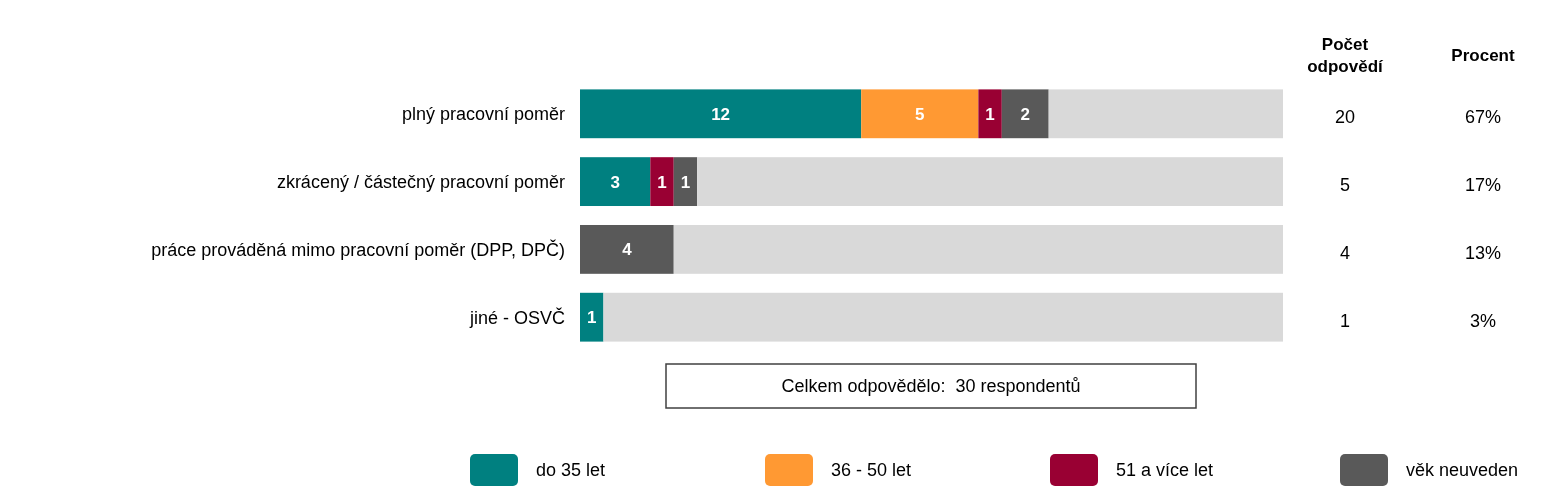 This screenshot has height=486, width=1560. What do you see at coordinates (1483, 320) in the screenshot?
I see `text: 3%` at bounding box center [1483, 320].